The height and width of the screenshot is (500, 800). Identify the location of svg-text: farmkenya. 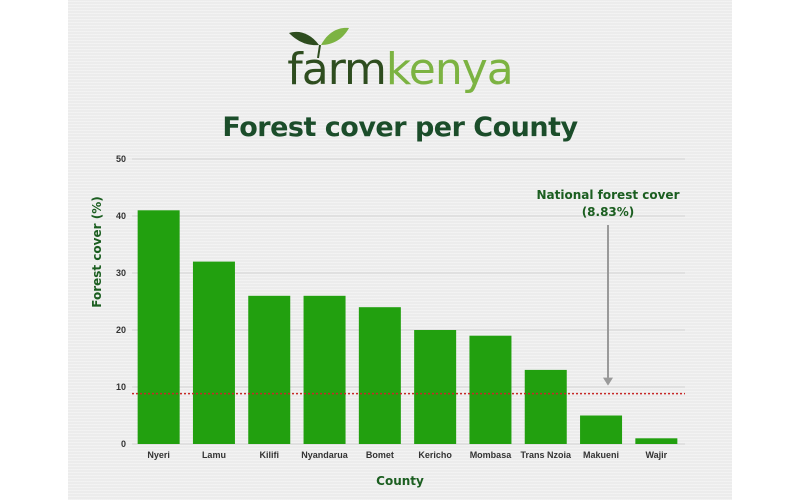
(400, 69).